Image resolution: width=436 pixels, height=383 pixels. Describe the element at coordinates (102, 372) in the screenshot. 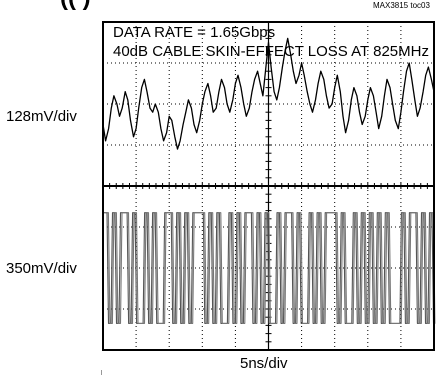

I see `corner-tick` at that location.